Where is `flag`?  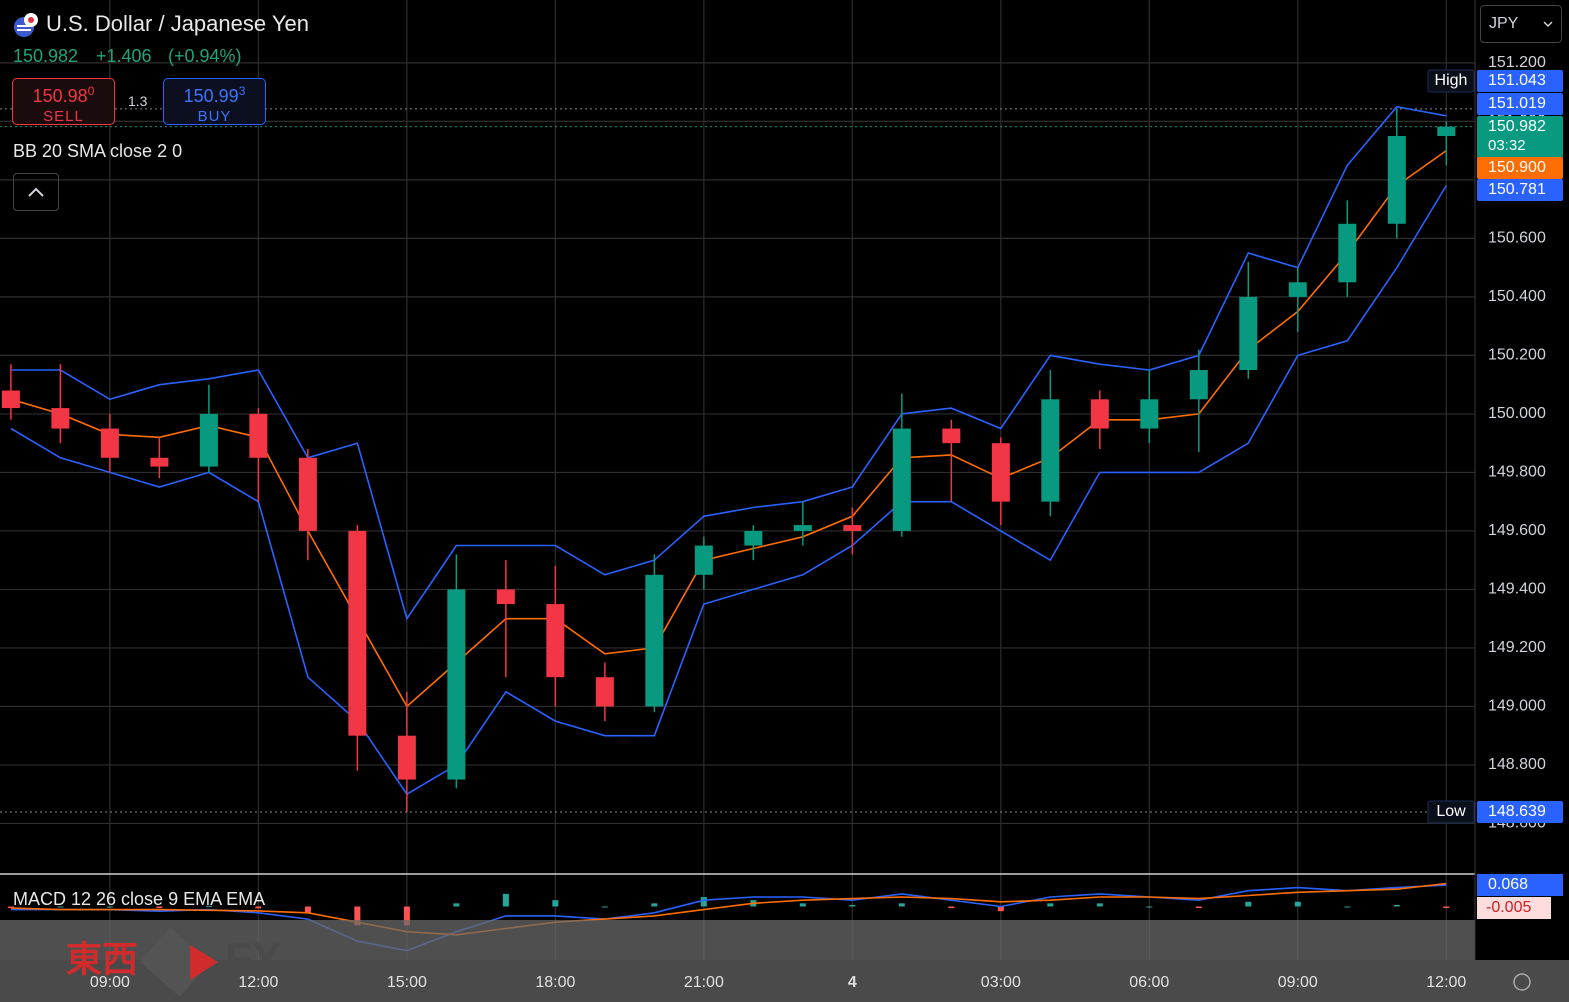
flag is located at coordinates (26, 25).